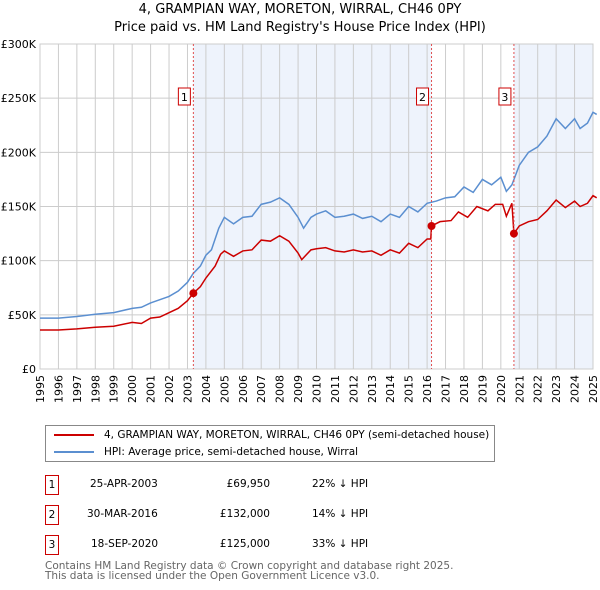 Image resolution: width=600 pixels, height=590 pixels. I want to click on sale-label: 3, so click(504, 97).